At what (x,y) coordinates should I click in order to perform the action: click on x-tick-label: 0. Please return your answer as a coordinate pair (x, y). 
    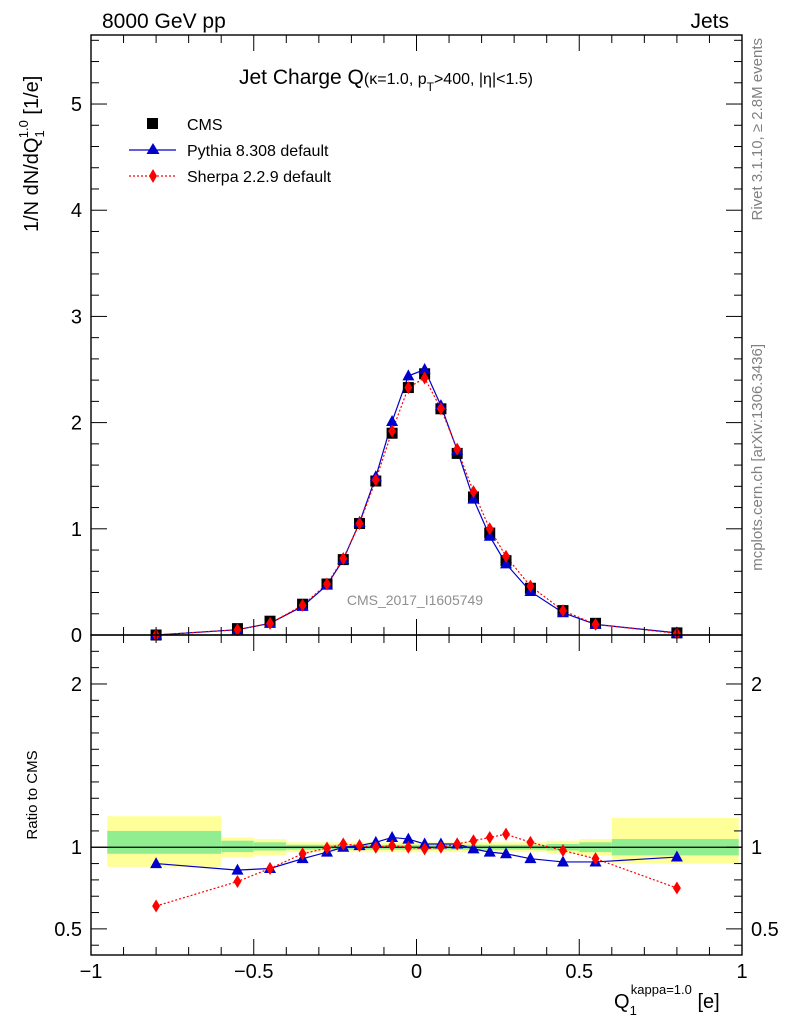
    Looking at the image, I should click on (416, 972).